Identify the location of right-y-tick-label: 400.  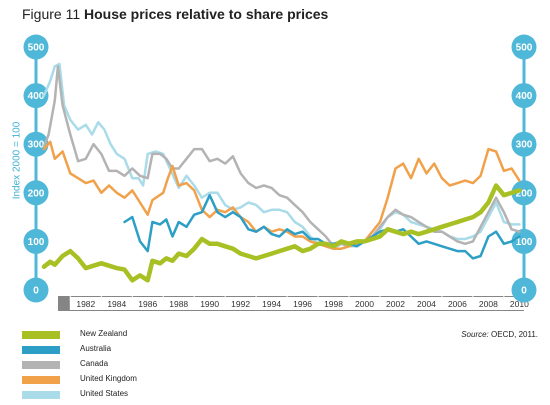
(524, 96).